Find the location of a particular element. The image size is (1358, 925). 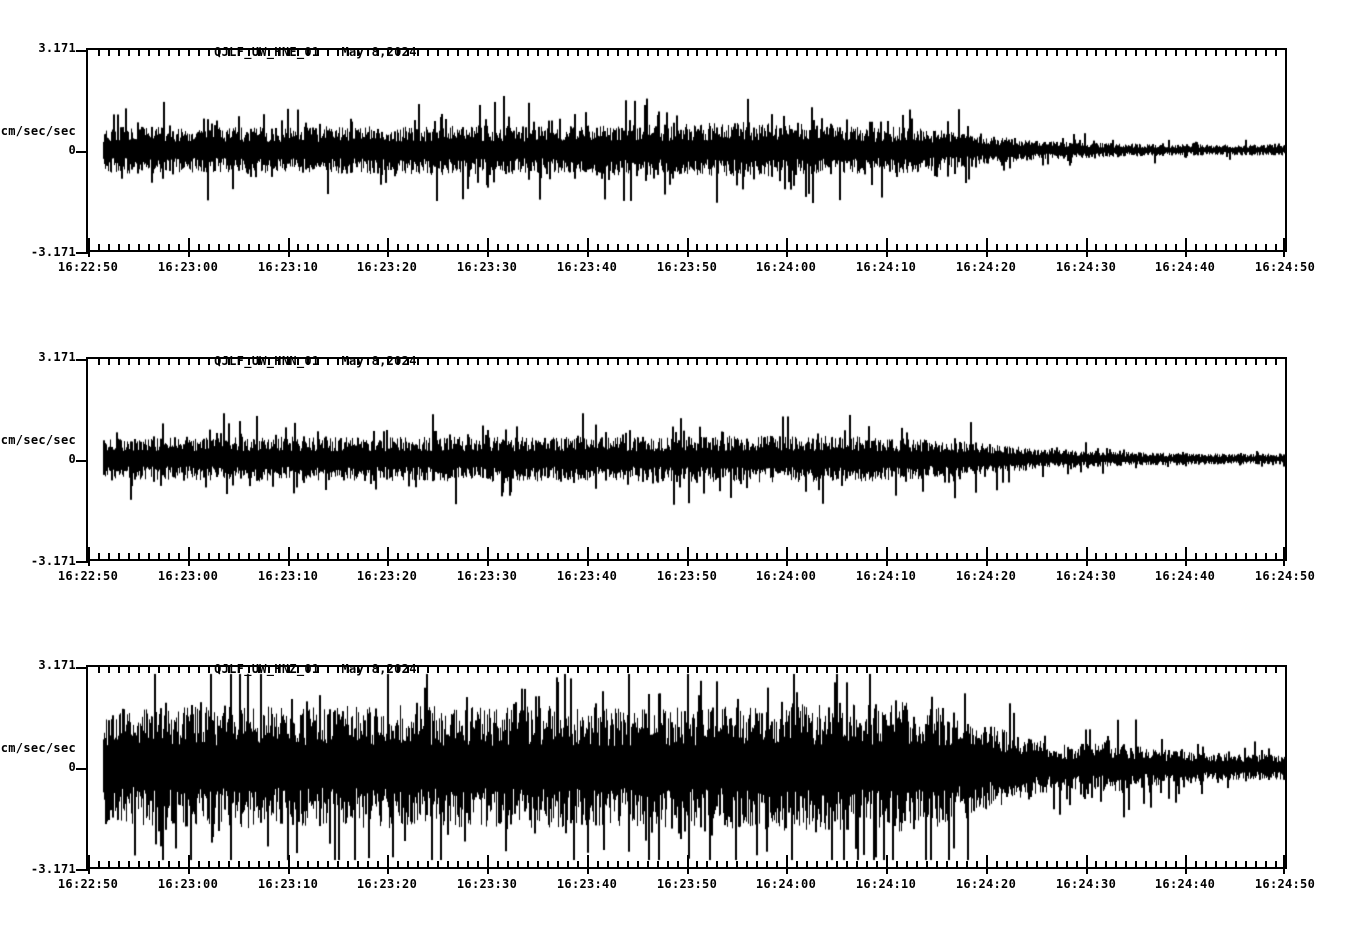

x-tick-label: 16:23:40 is located at coordinates (587, 576).